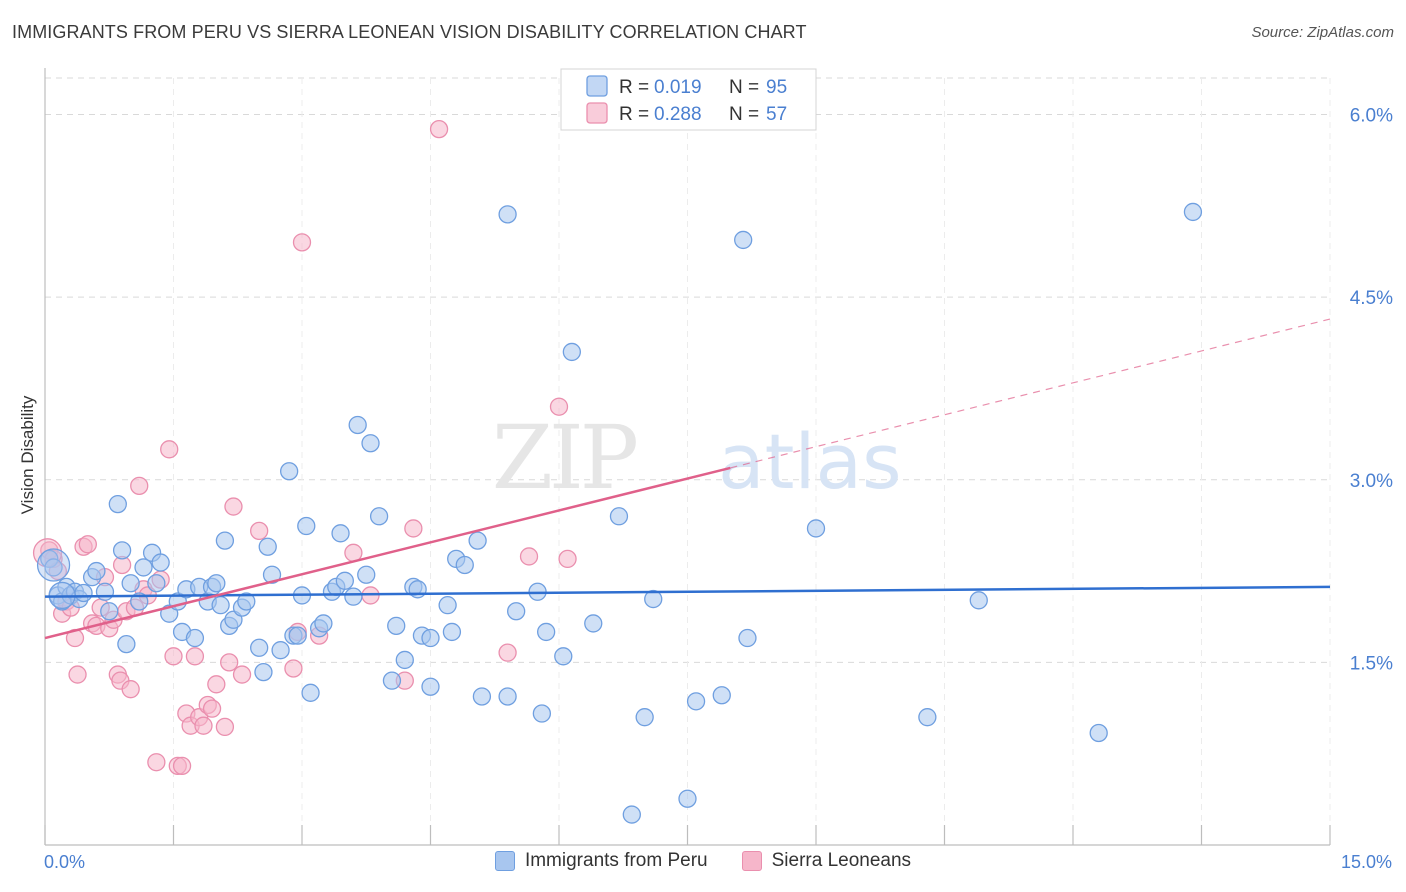 The height and width of the screenshot is (892, 1406). Describe the element at coordinates (776, 114) in the screenshot. I see `legend-n-value-2: 57` at that location.